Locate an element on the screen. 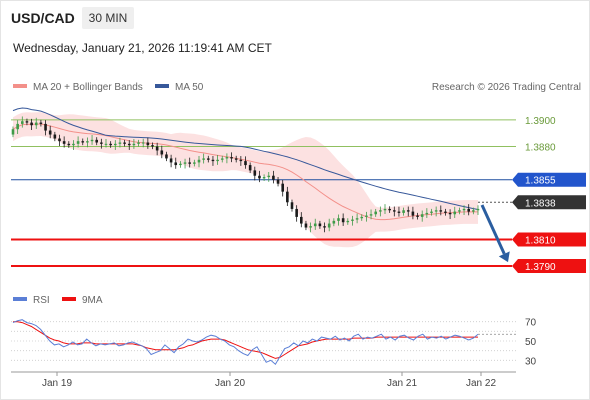 The height and width of the screenshot is (400, 590). level-tag-1.3838 is located at coordinates (549, 202).